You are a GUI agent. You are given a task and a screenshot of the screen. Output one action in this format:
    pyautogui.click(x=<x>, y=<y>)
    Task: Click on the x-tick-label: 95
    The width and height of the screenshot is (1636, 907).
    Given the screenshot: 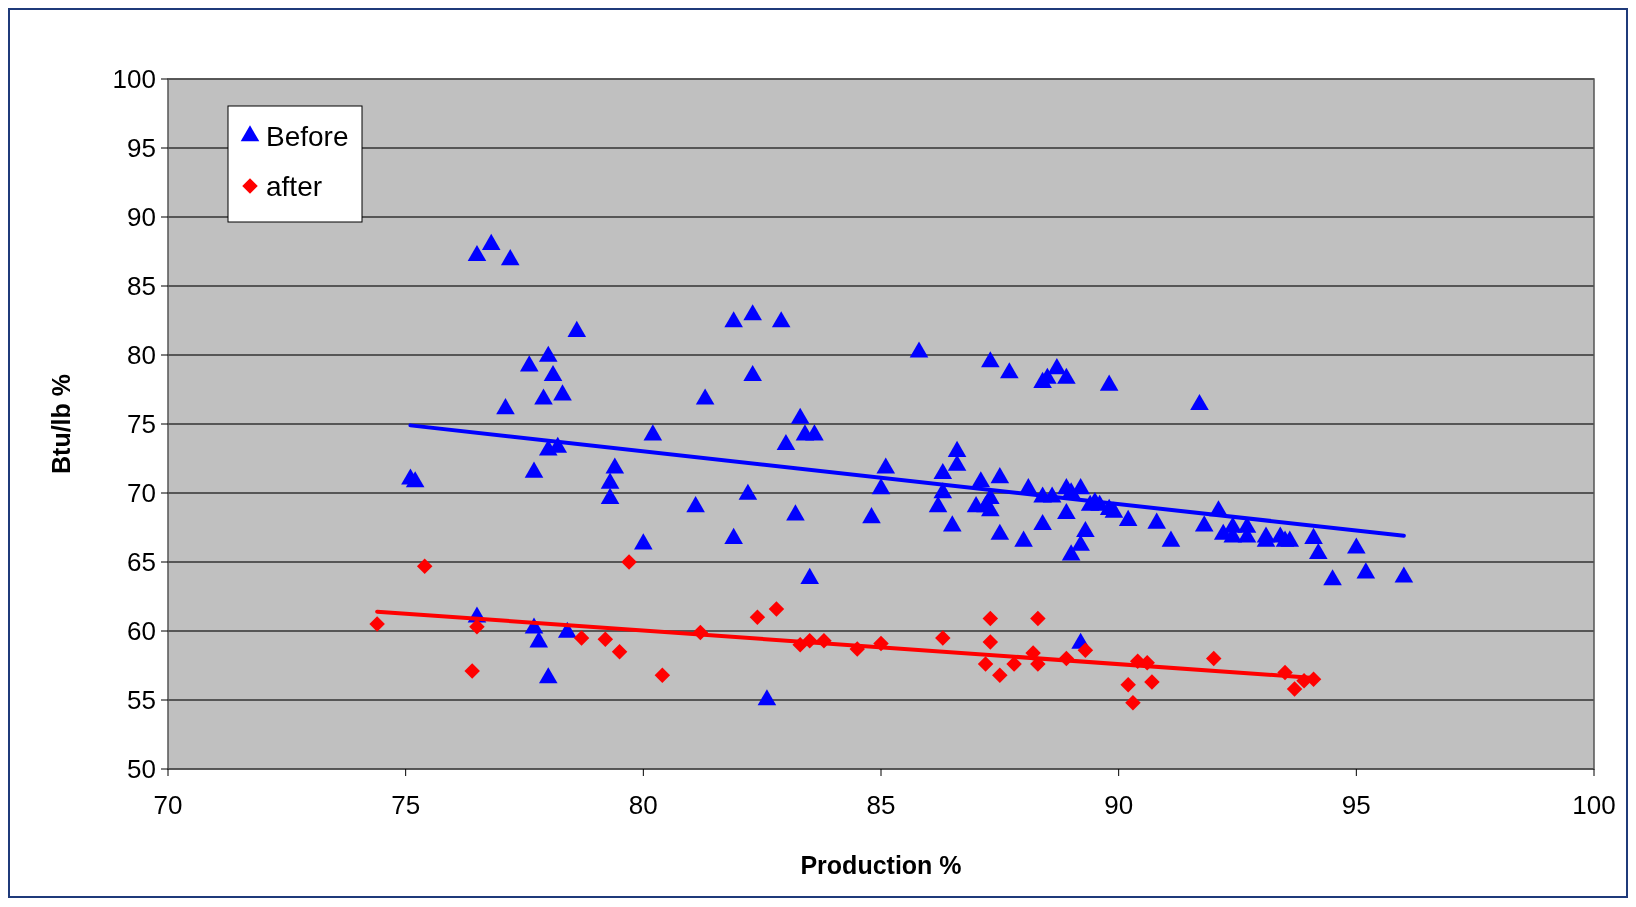 What is the action you would take?
    pyautogui.click(x=1356, y=805)
    